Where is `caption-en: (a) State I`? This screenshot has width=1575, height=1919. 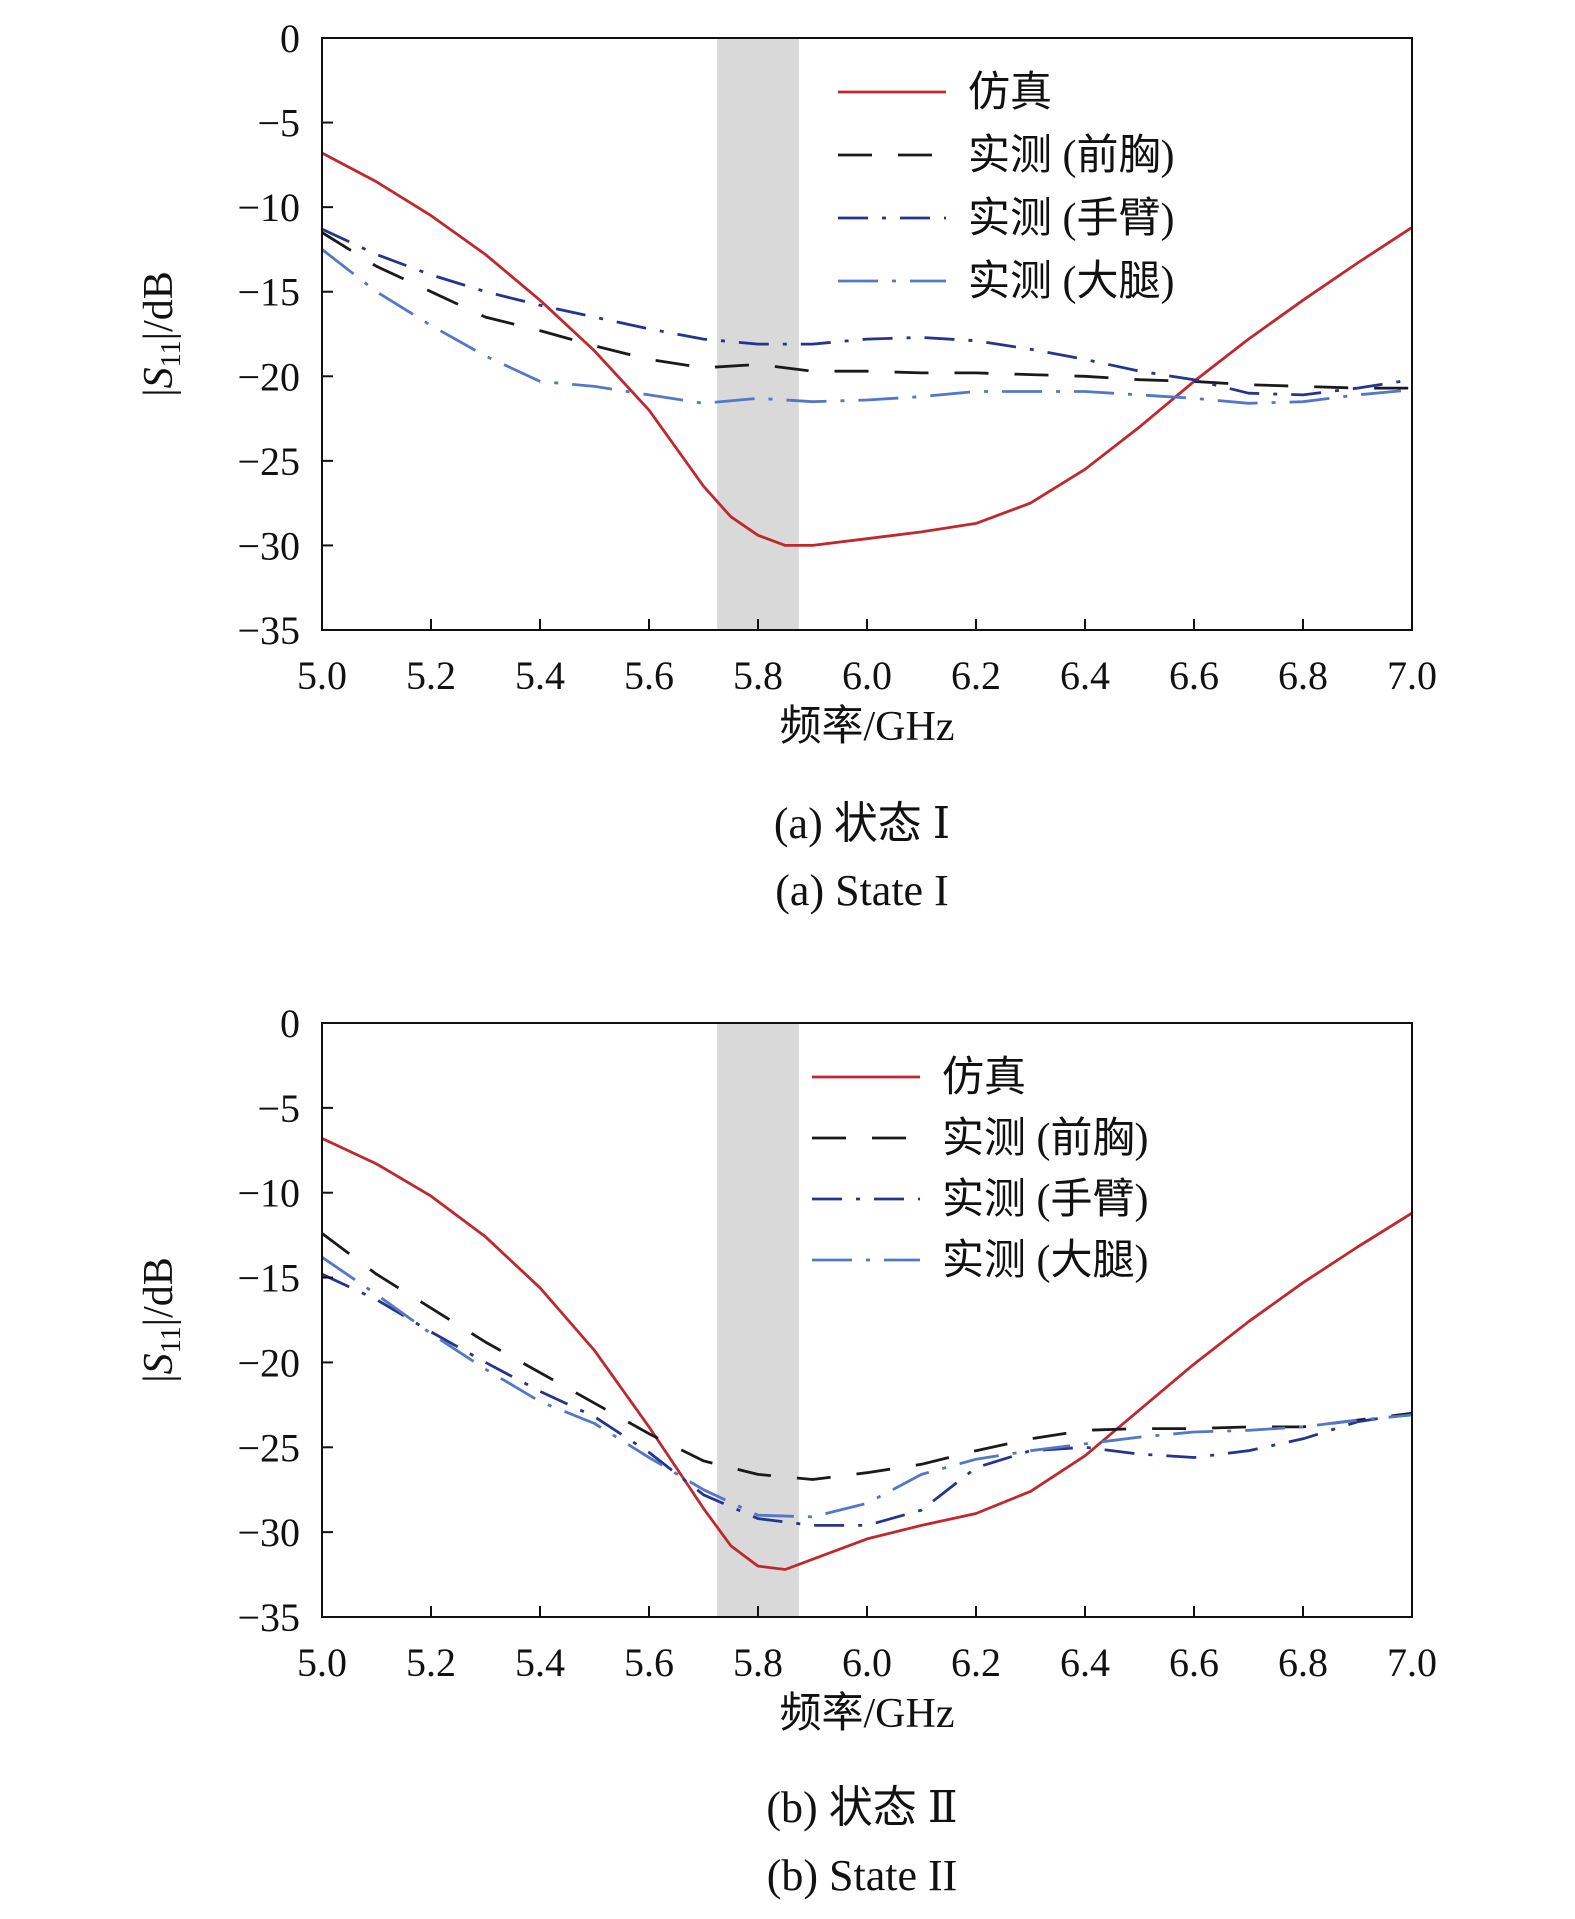
caption-en: (a) State I is located at coordinates (861, 890).